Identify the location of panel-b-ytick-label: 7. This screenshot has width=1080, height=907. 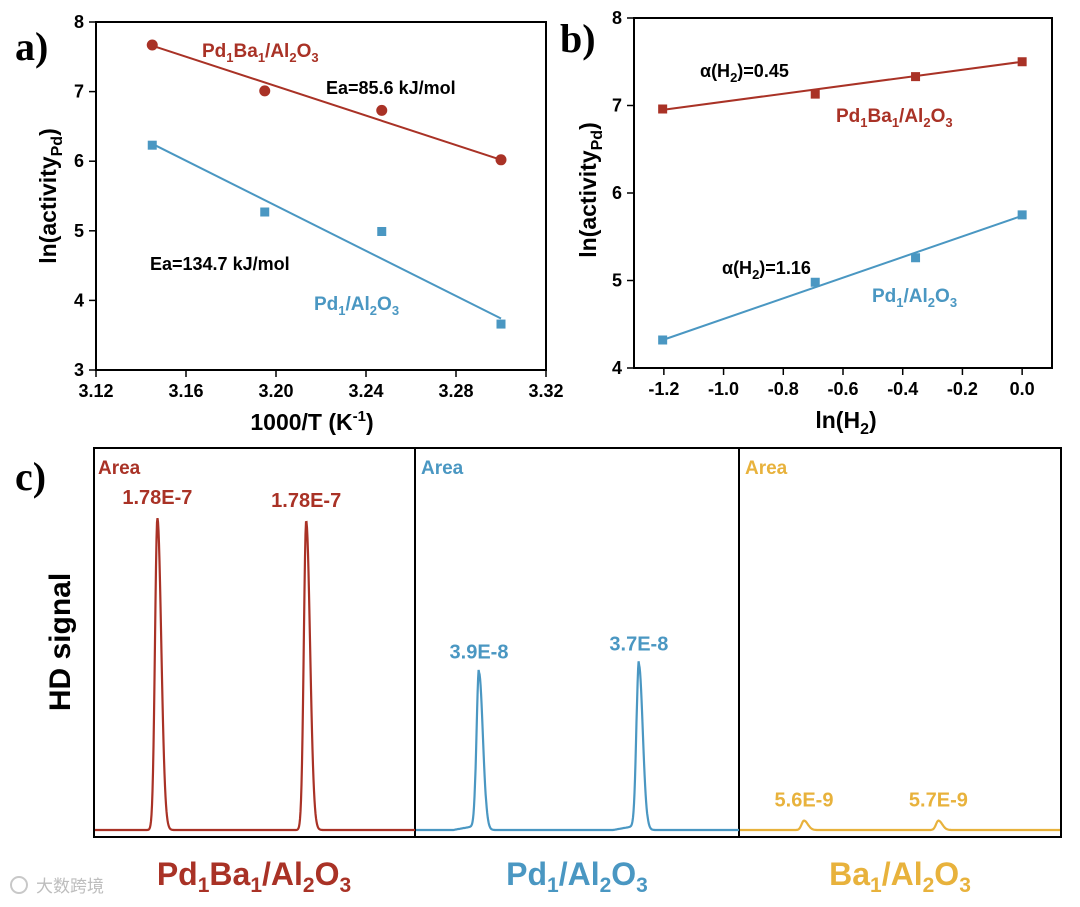
(617, 106).